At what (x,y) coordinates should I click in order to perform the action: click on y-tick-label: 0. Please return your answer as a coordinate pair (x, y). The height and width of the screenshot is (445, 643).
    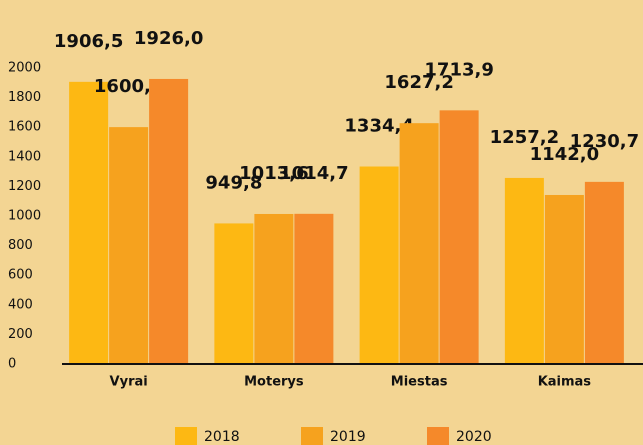
    Looking at the image, I should click on (12, 364).